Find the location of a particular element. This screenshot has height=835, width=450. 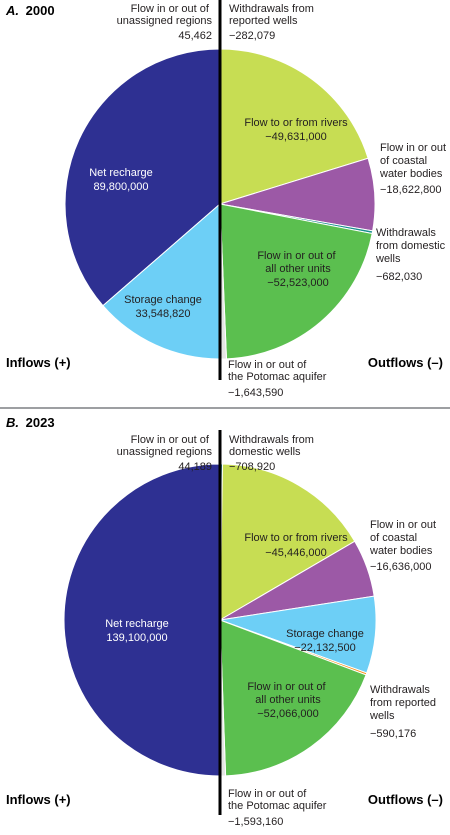

value-coastal-2023: −16,636,000 is located at coordinates (400, 567).